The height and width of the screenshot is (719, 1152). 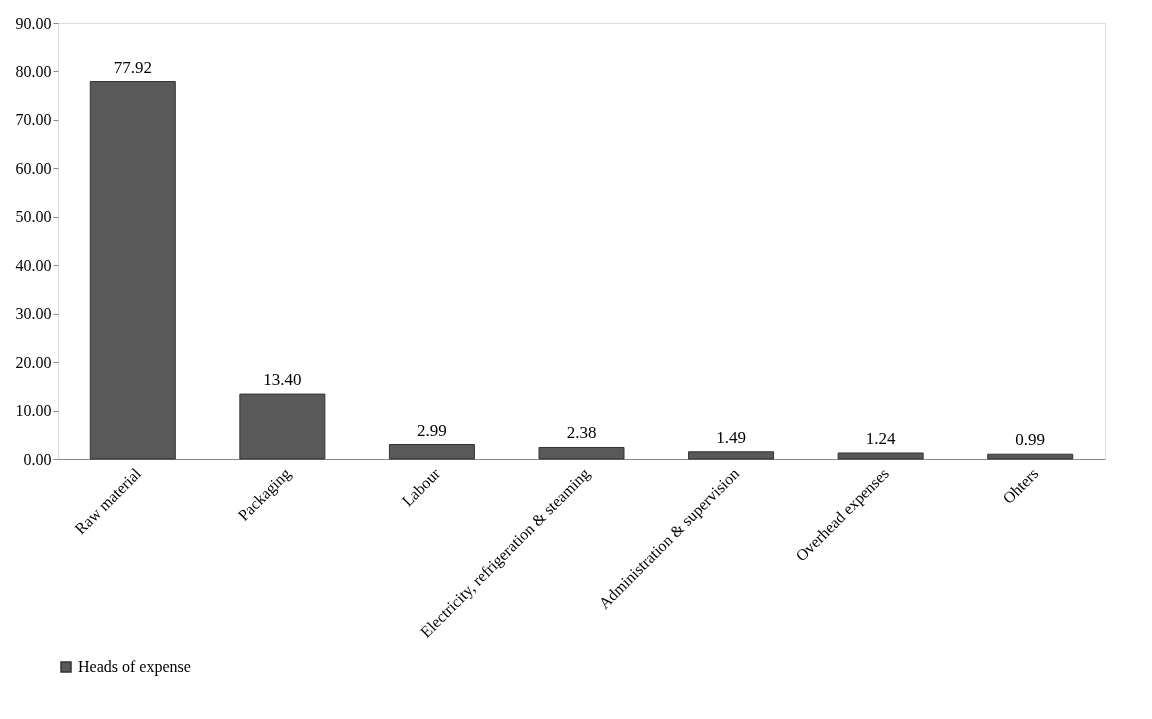 I want to click on data-label: 0.99, so click(x=1030, y=440).